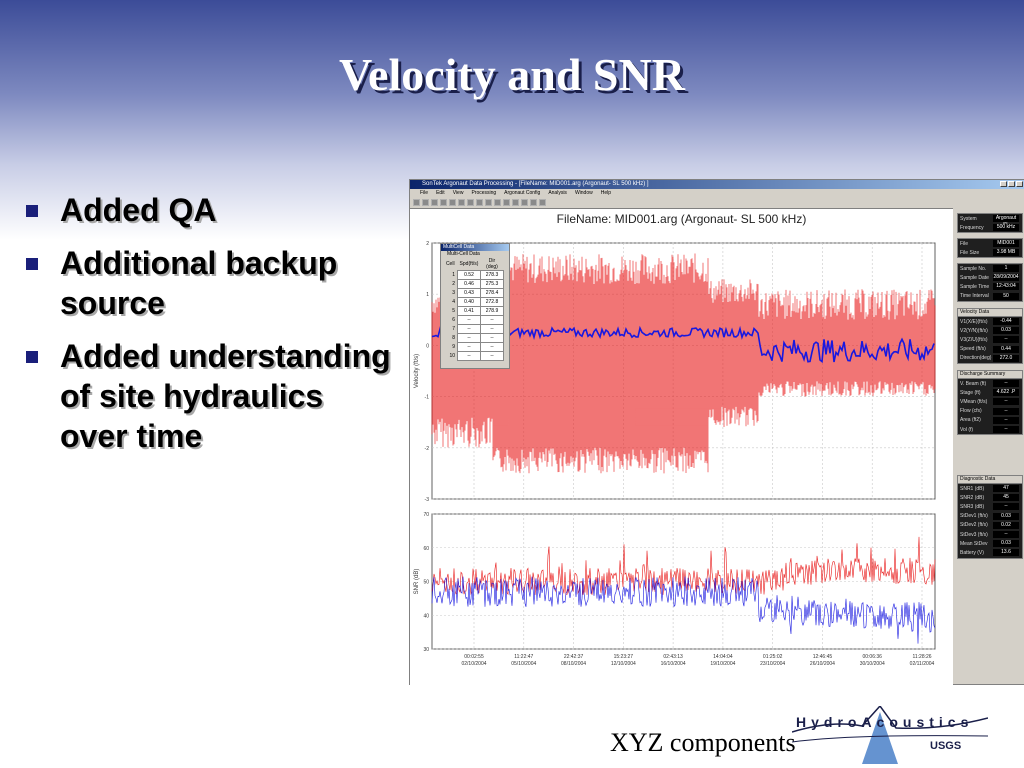 The height and width of the screenshot is (768, 1024). What do you see at coordinates (971, 411) in the screenshot?
I see `panel-row-label: Flow (cfs)` at bounding box center [971, 411].